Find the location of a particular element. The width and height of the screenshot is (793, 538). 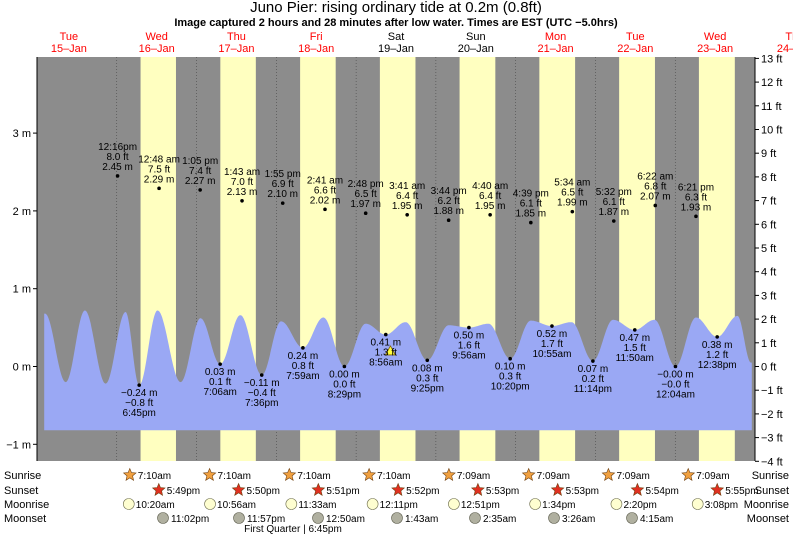

low-tide-height-m: 0.10 m is located at coordinates (510, 367).